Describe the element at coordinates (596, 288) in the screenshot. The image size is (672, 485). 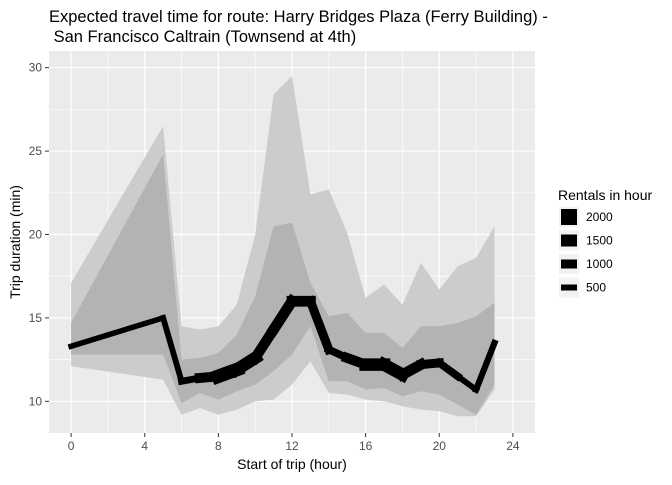
I see `legend-label: 500` at that location.